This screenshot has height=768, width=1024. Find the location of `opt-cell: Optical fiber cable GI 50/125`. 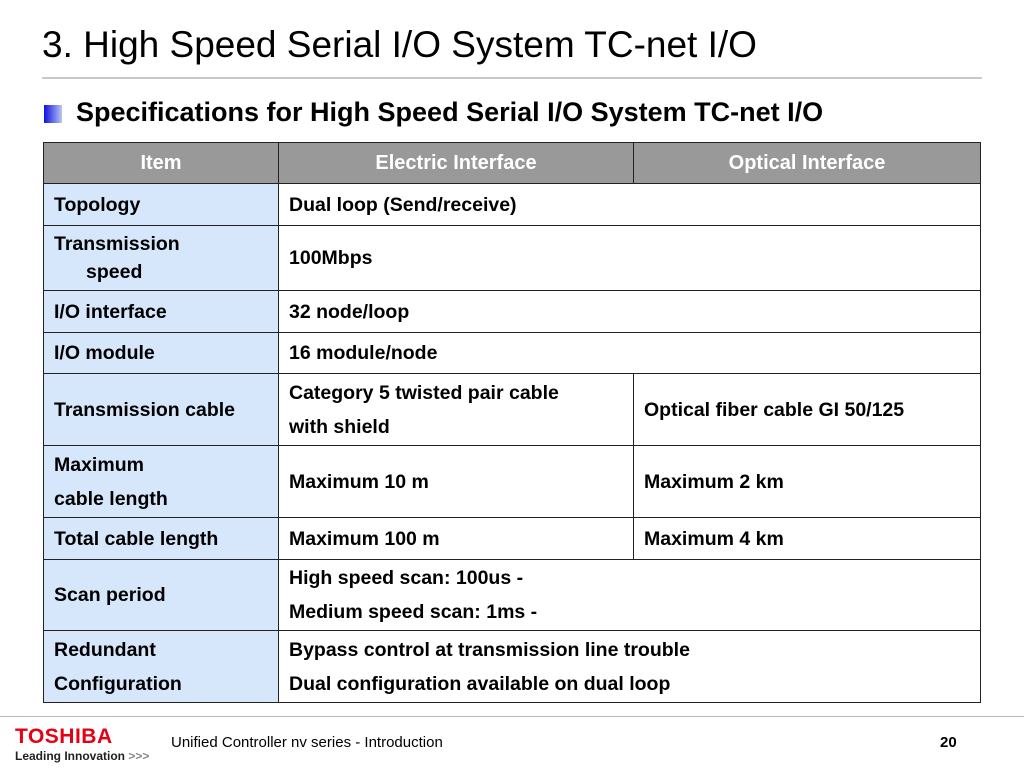

opt-cell: Optical fiber cable GI 50/125 is located at coordinates (807, 409).